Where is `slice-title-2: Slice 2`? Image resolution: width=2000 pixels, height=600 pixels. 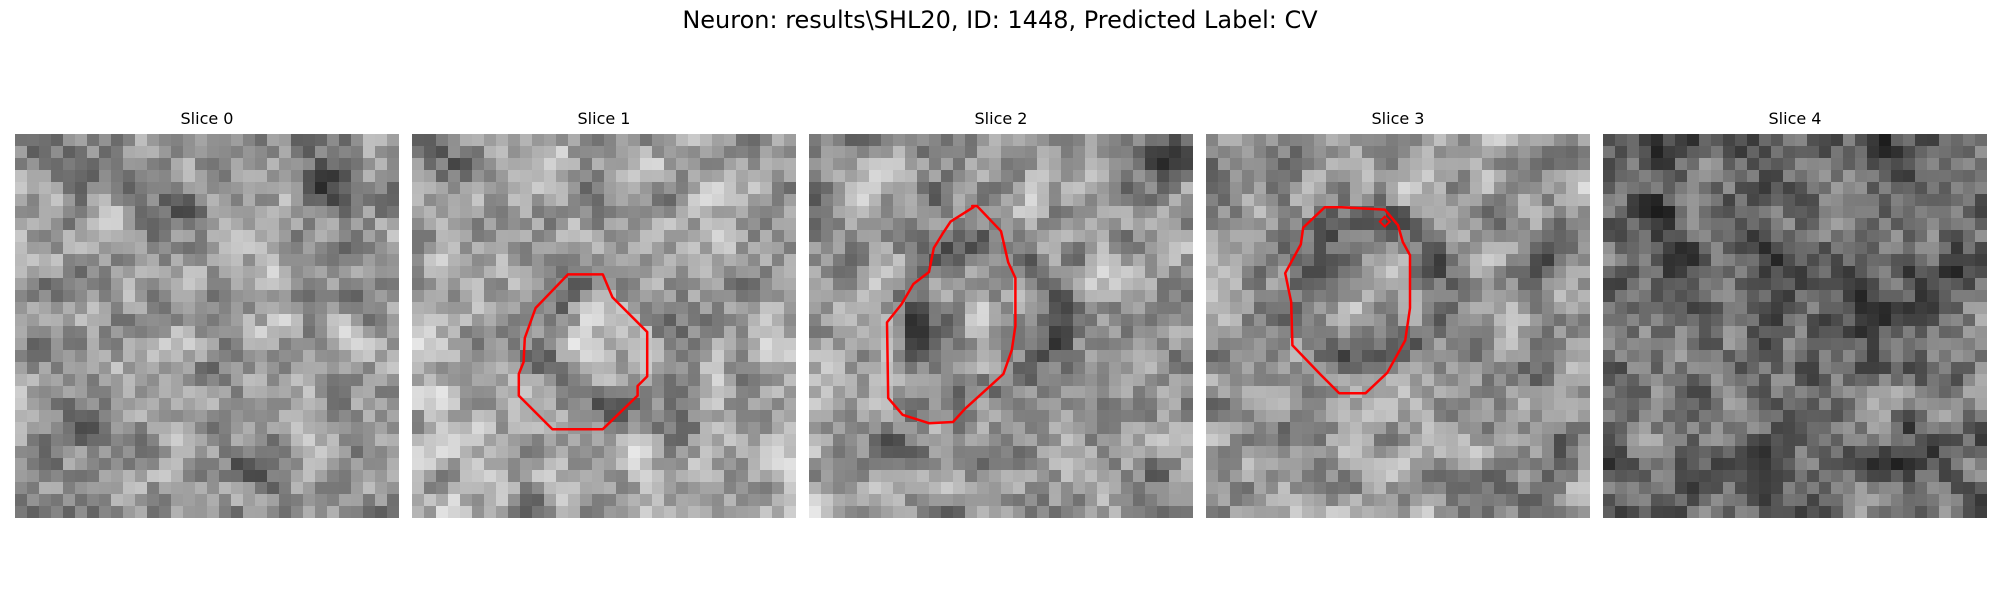 slice-title-2: Slice 2 is located at coordinates (1001, 118).